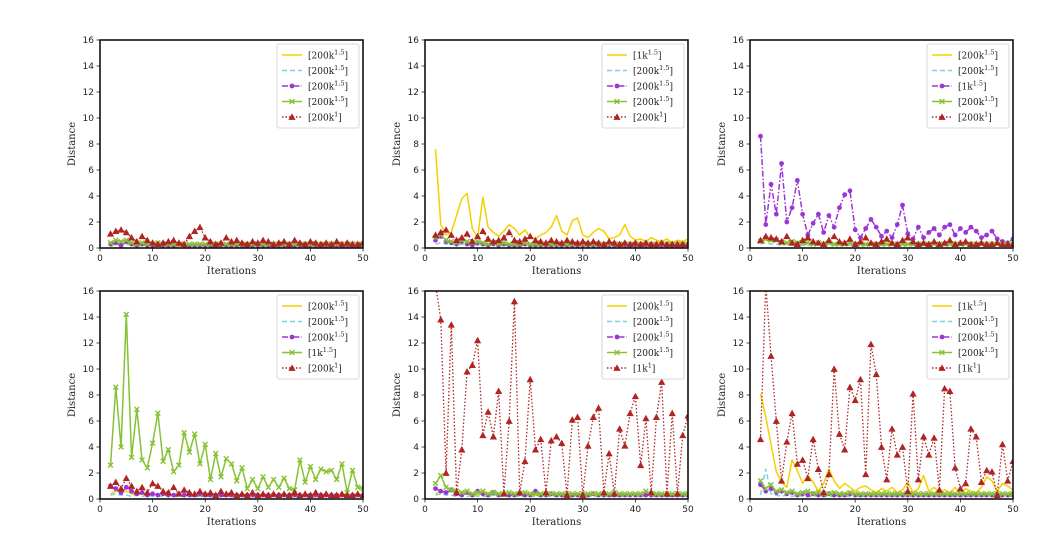 The image size is (1052, 542). Describe the element at coordinates (739, 292) in the screenshot. I see `y-tick-label: 16` at that location.